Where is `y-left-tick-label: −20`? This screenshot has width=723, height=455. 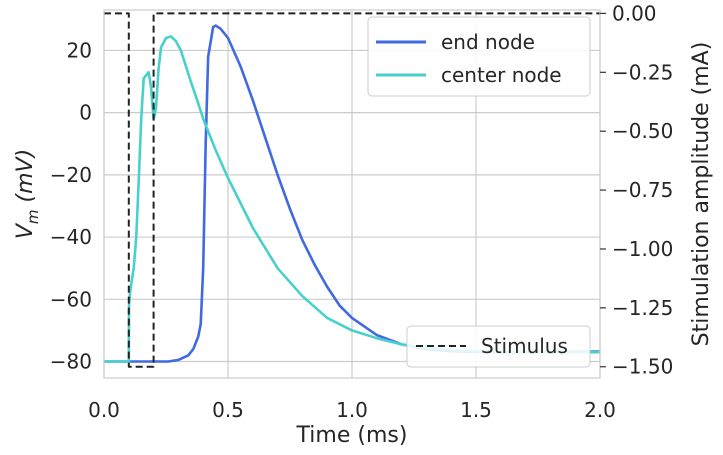 y-left-tick-label: −20 is located at coordinates (71, 175).